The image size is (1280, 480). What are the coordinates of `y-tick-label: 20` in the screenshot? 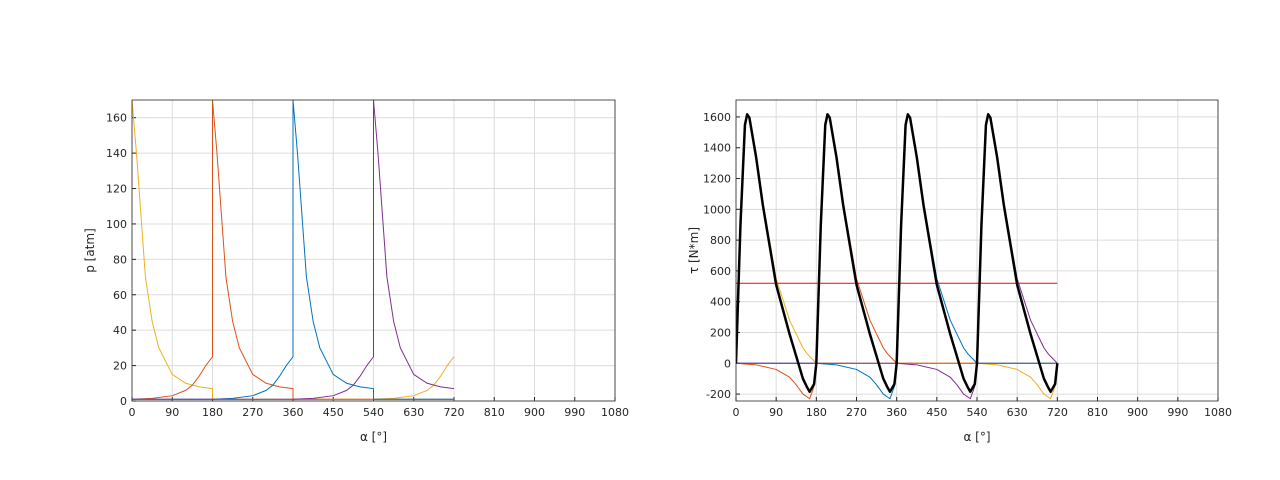 It's located at (120, 366).